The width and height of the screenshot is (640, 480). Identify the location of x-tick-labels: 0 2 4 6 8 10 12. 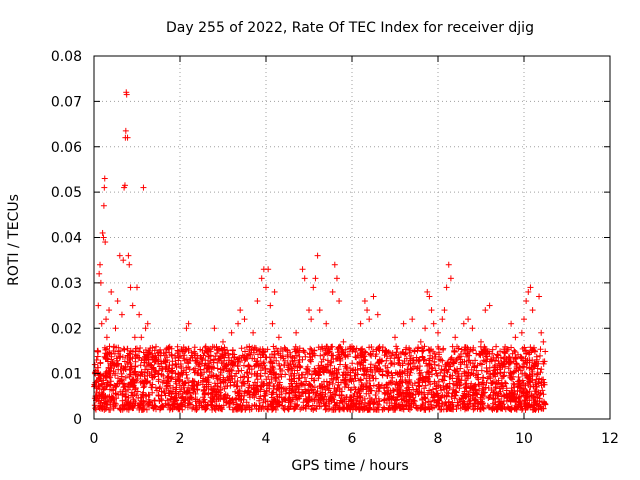
(354, 439).